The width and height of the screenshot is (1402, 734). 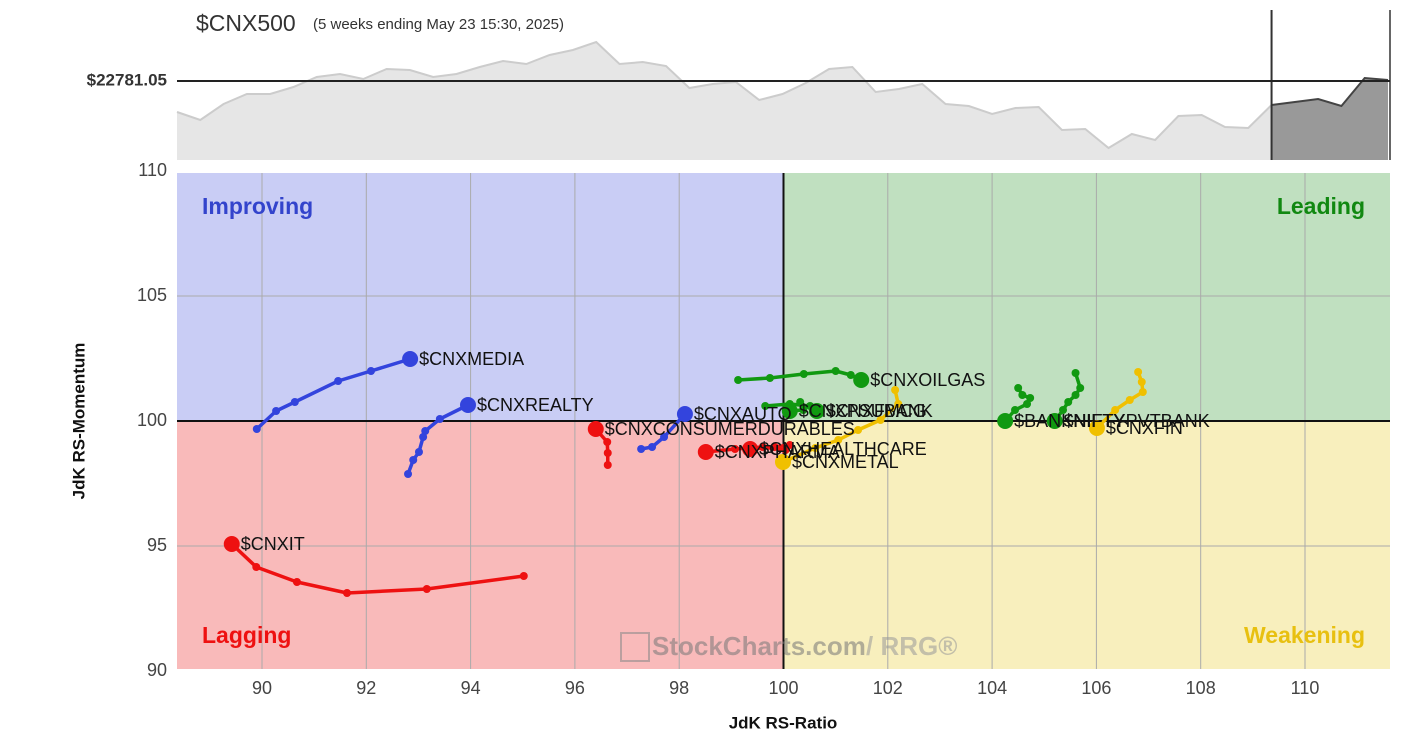 What do you see at coordinates (783, 722) in the screenshot?
I see `x-axis-label: JdK RS-Ratio` at bounding box center [783, 722].